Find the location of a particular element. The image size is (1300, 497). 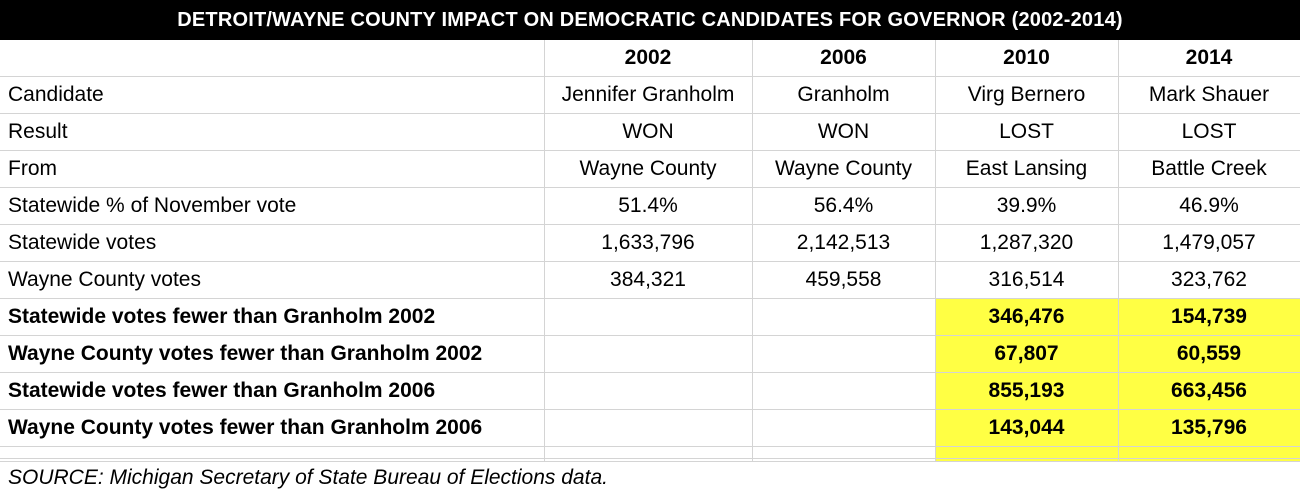

row-label: Statewide votes fewer than Granholm 2002 is located at coordinates (272, 317).